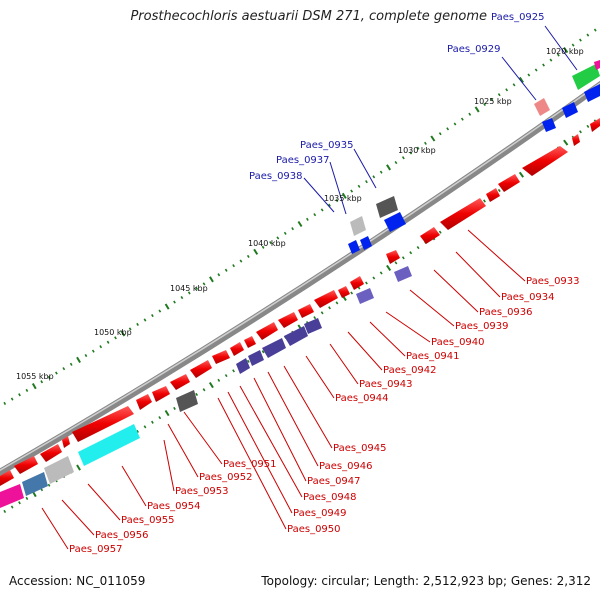  I want to click on gene-label: Paes_0940, so click(458, 342).